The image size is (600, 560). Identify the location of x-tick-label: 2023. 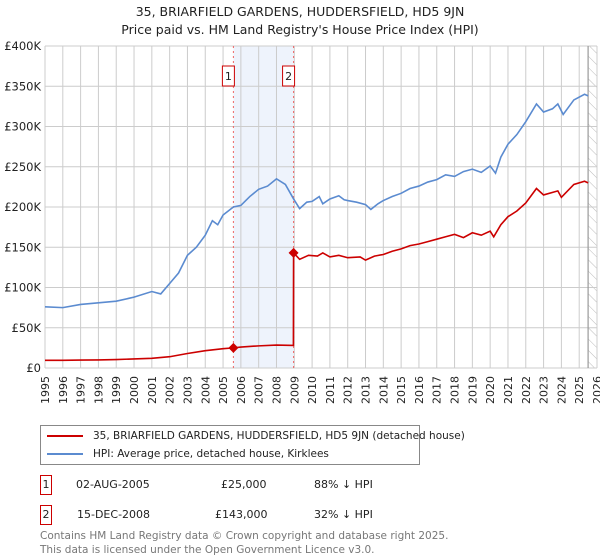
(544, 390).